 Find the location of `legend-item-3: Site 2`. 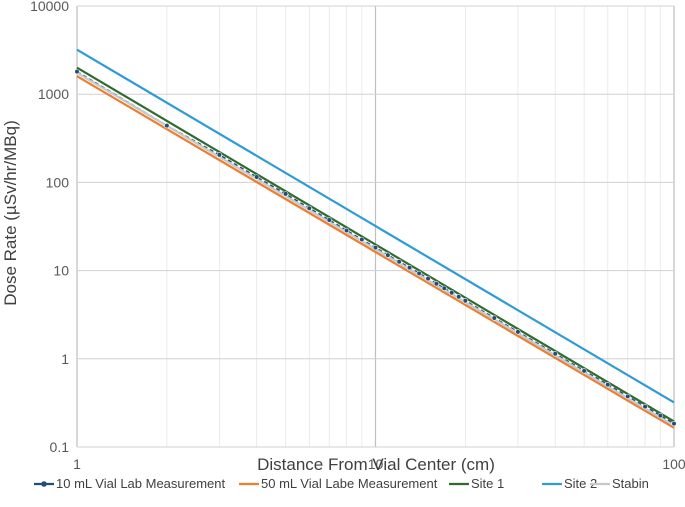

legend-item-3: Site 2 is located at coordinates (569, 483).